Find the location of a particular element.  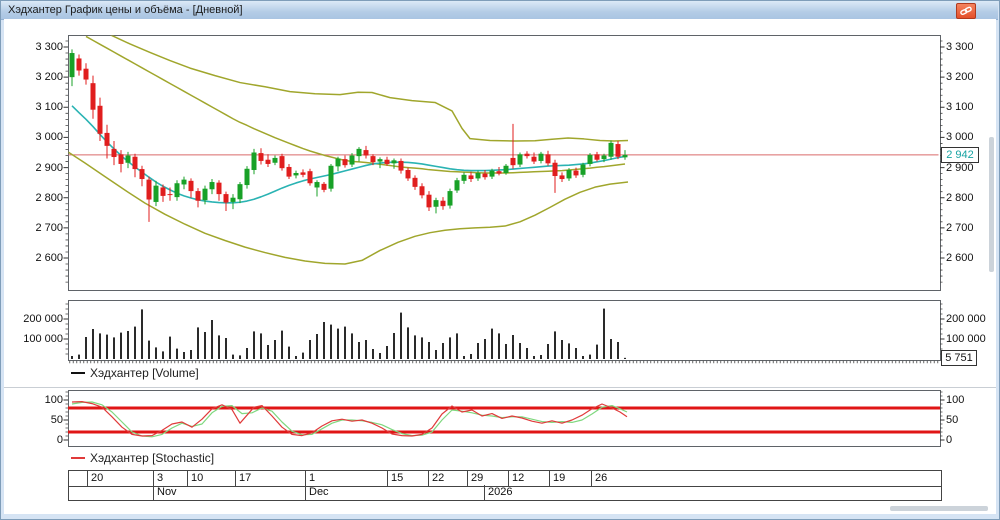

stochastic-layer is located at coordinates (504, 419).